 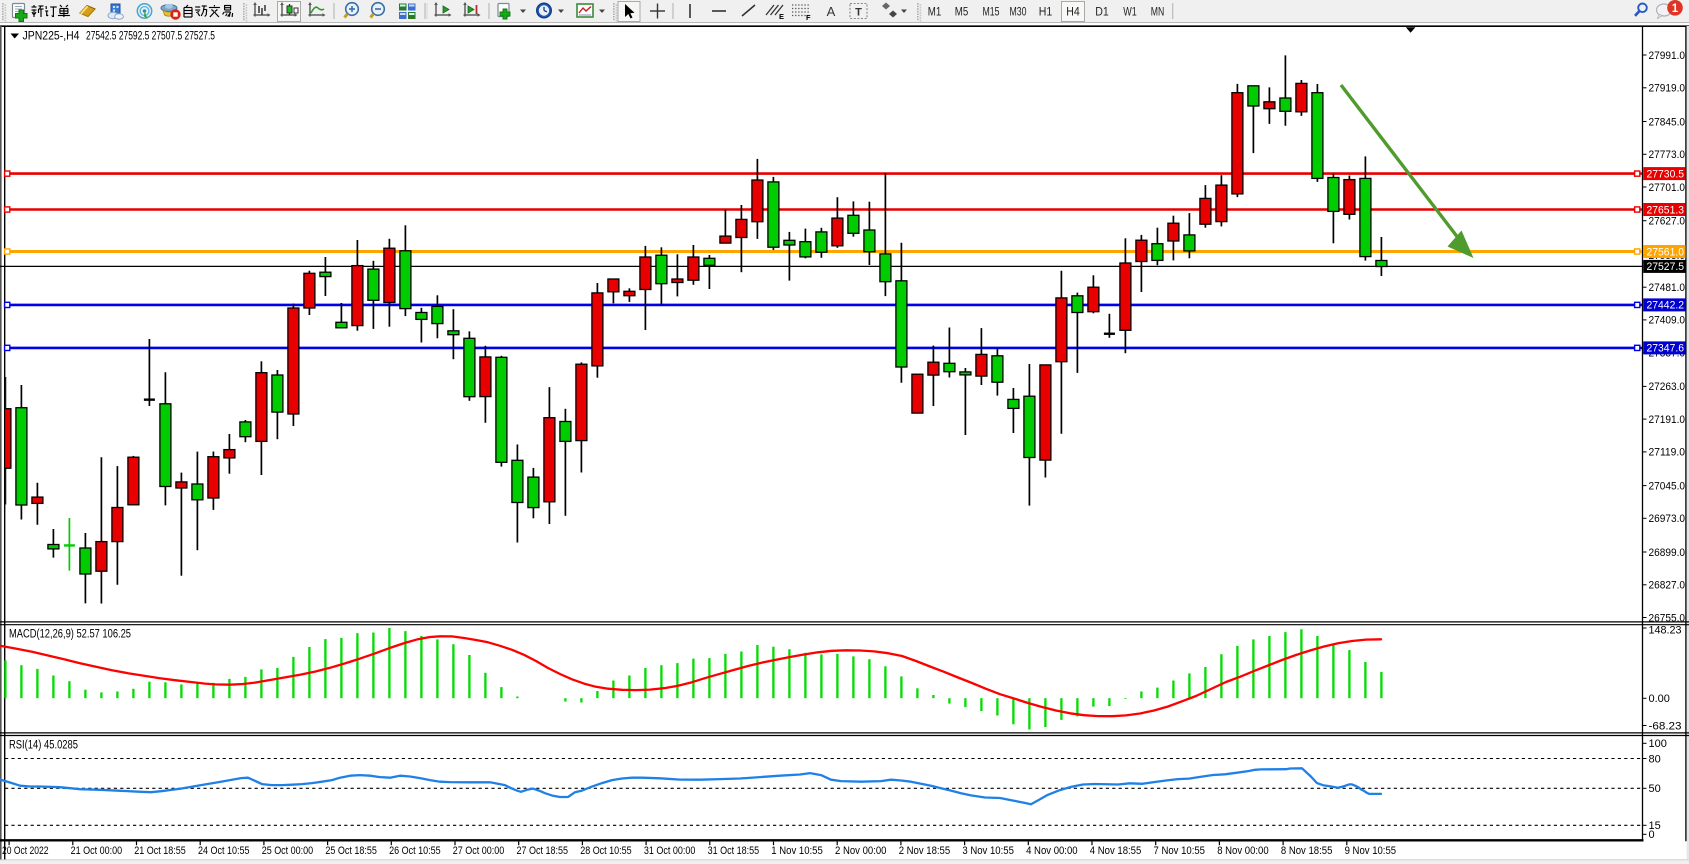 I want to click on svg-text: 25 Oct 00:00, so click(x=288, y=851).